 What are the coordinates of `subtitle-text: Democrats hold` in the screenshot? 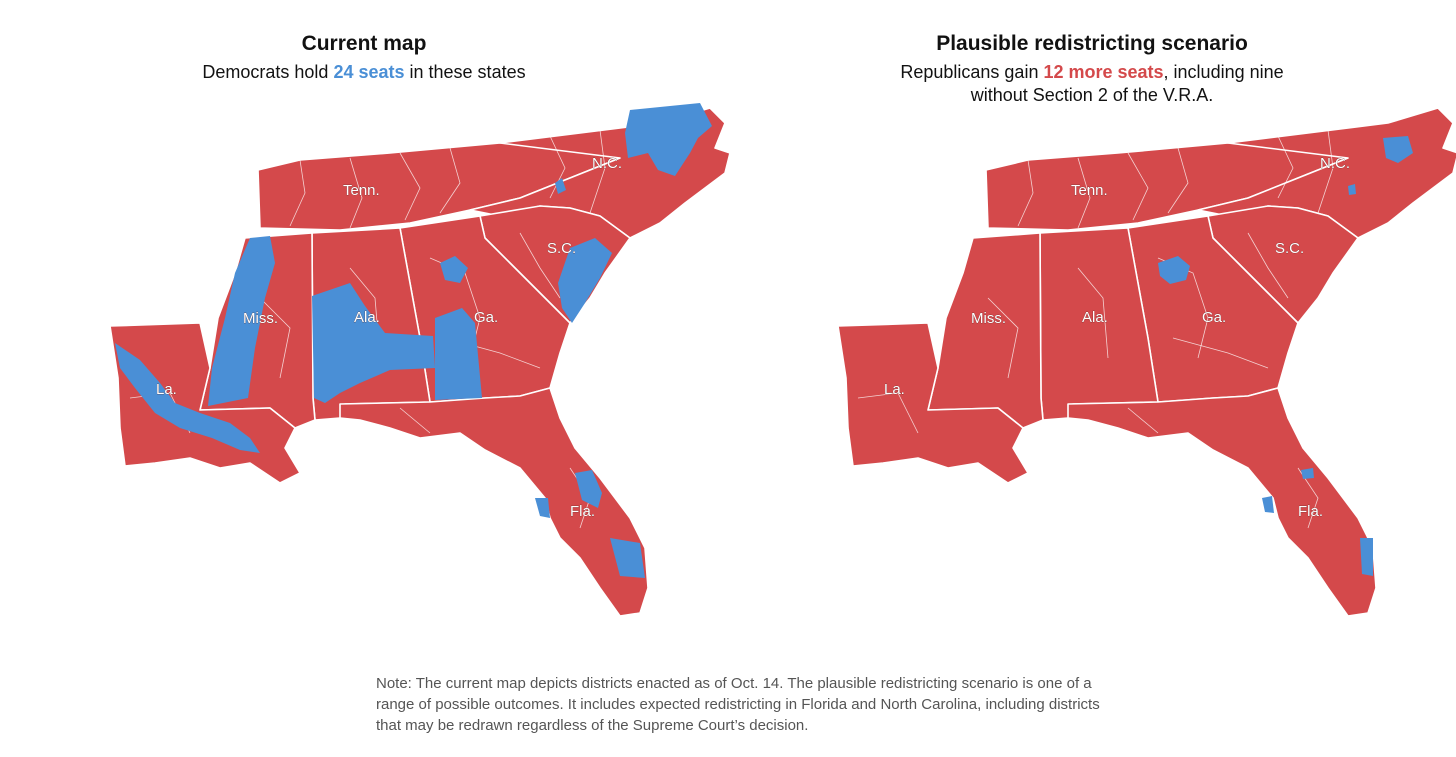 It's located at (268, 72).